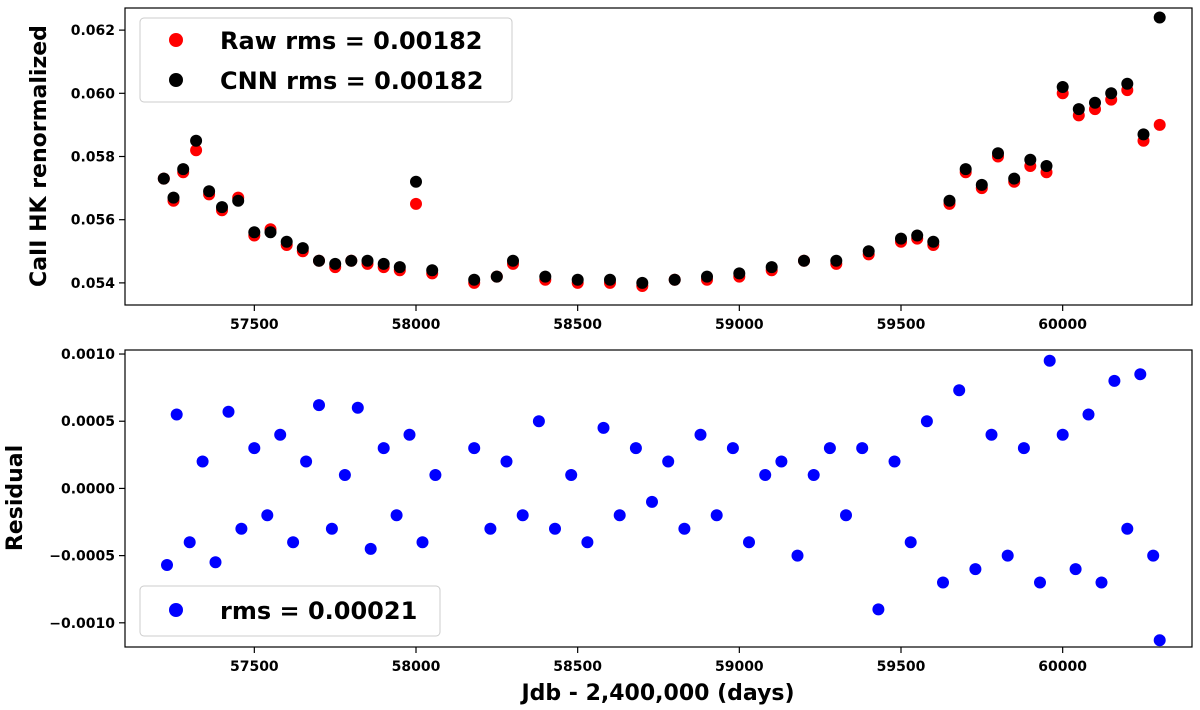 The height and width of the screenshot is (710, 1200). What do you see at coordinates (326, 60) in the screenshot?
I see `top-legend: Raw rms = 0.00182 CNN rms = 0.00182` at bounding box center [326, 60].